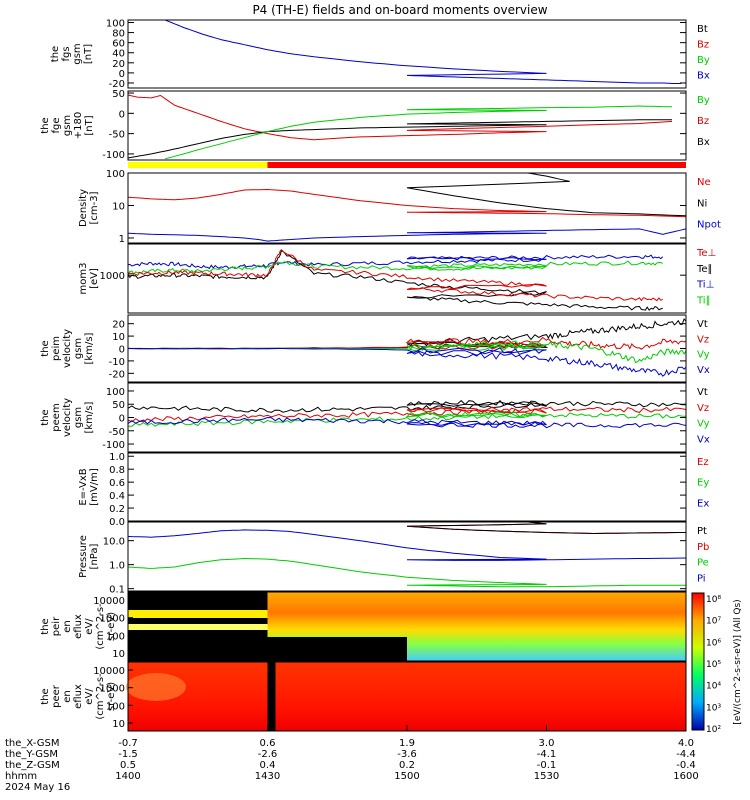 The width and height of the screenshot is (750, 800). Describe the element at coordinates (198, 165) in the screenshot. I see `region-bar-yellow` at that location.